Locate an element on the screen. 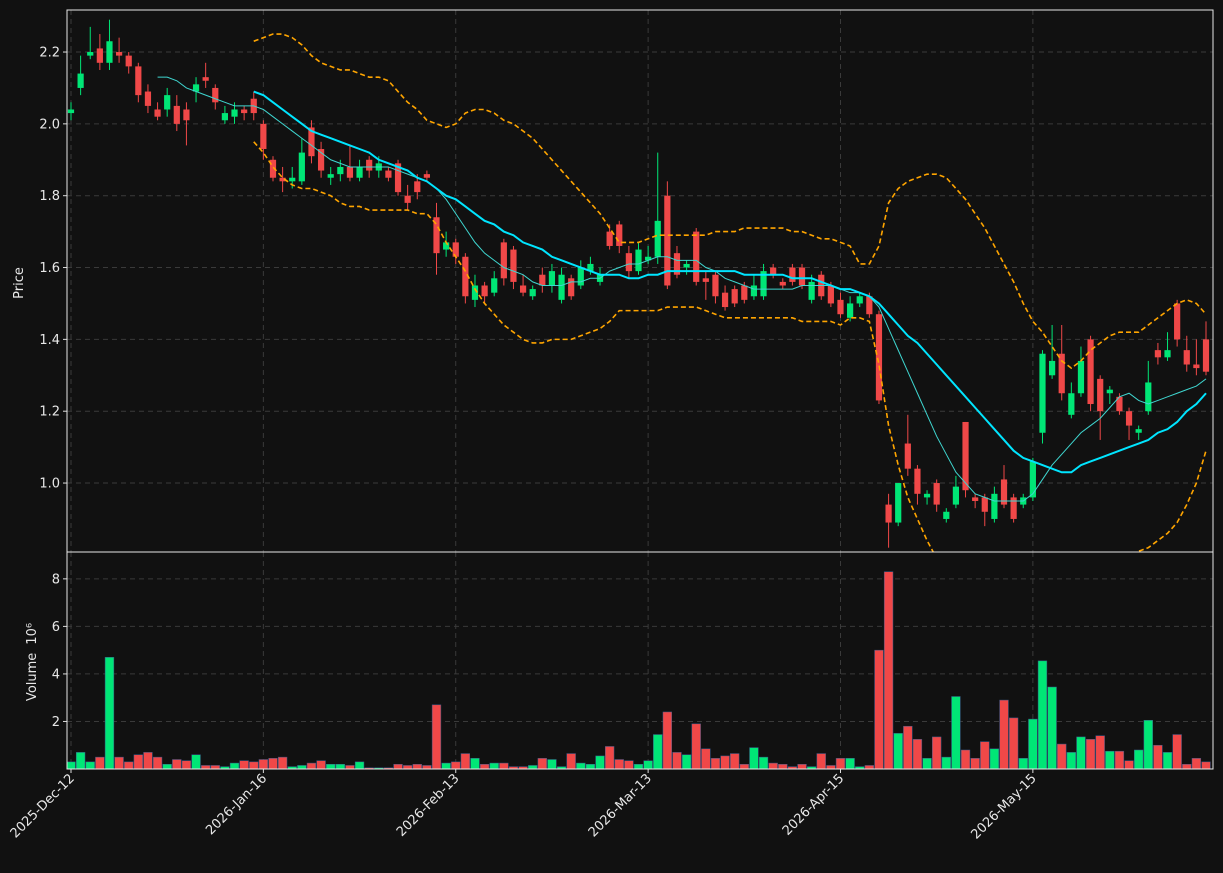  y-tick-label: 1.2 is located at coordinates (49, 412).